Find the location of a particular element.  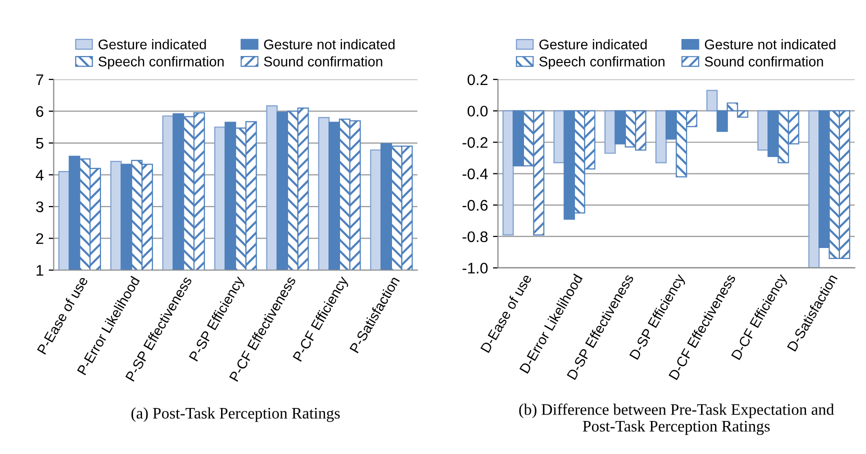

y-tick-label: -0.6 is located at coordinates (475, 205).